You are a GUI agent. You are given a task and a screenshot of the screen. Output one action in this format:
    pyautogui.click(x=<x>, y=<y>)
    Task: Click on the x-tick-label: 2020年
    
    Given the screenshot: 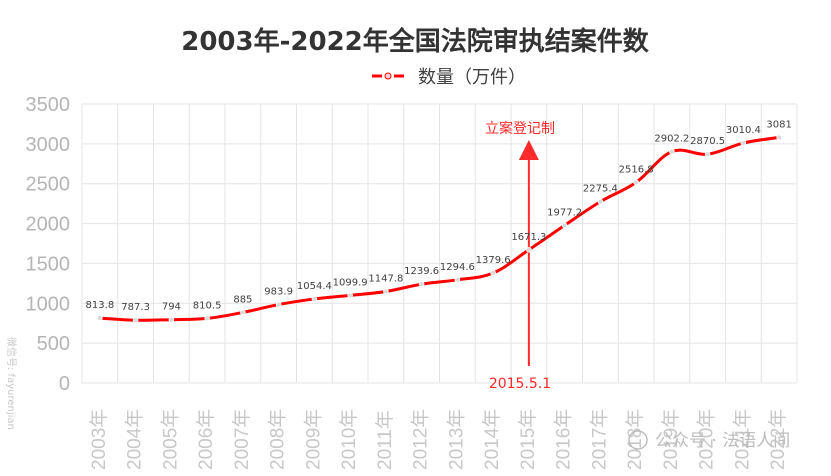 What is the action you would take?
    pyautogui.click(x=707, y=439)
    